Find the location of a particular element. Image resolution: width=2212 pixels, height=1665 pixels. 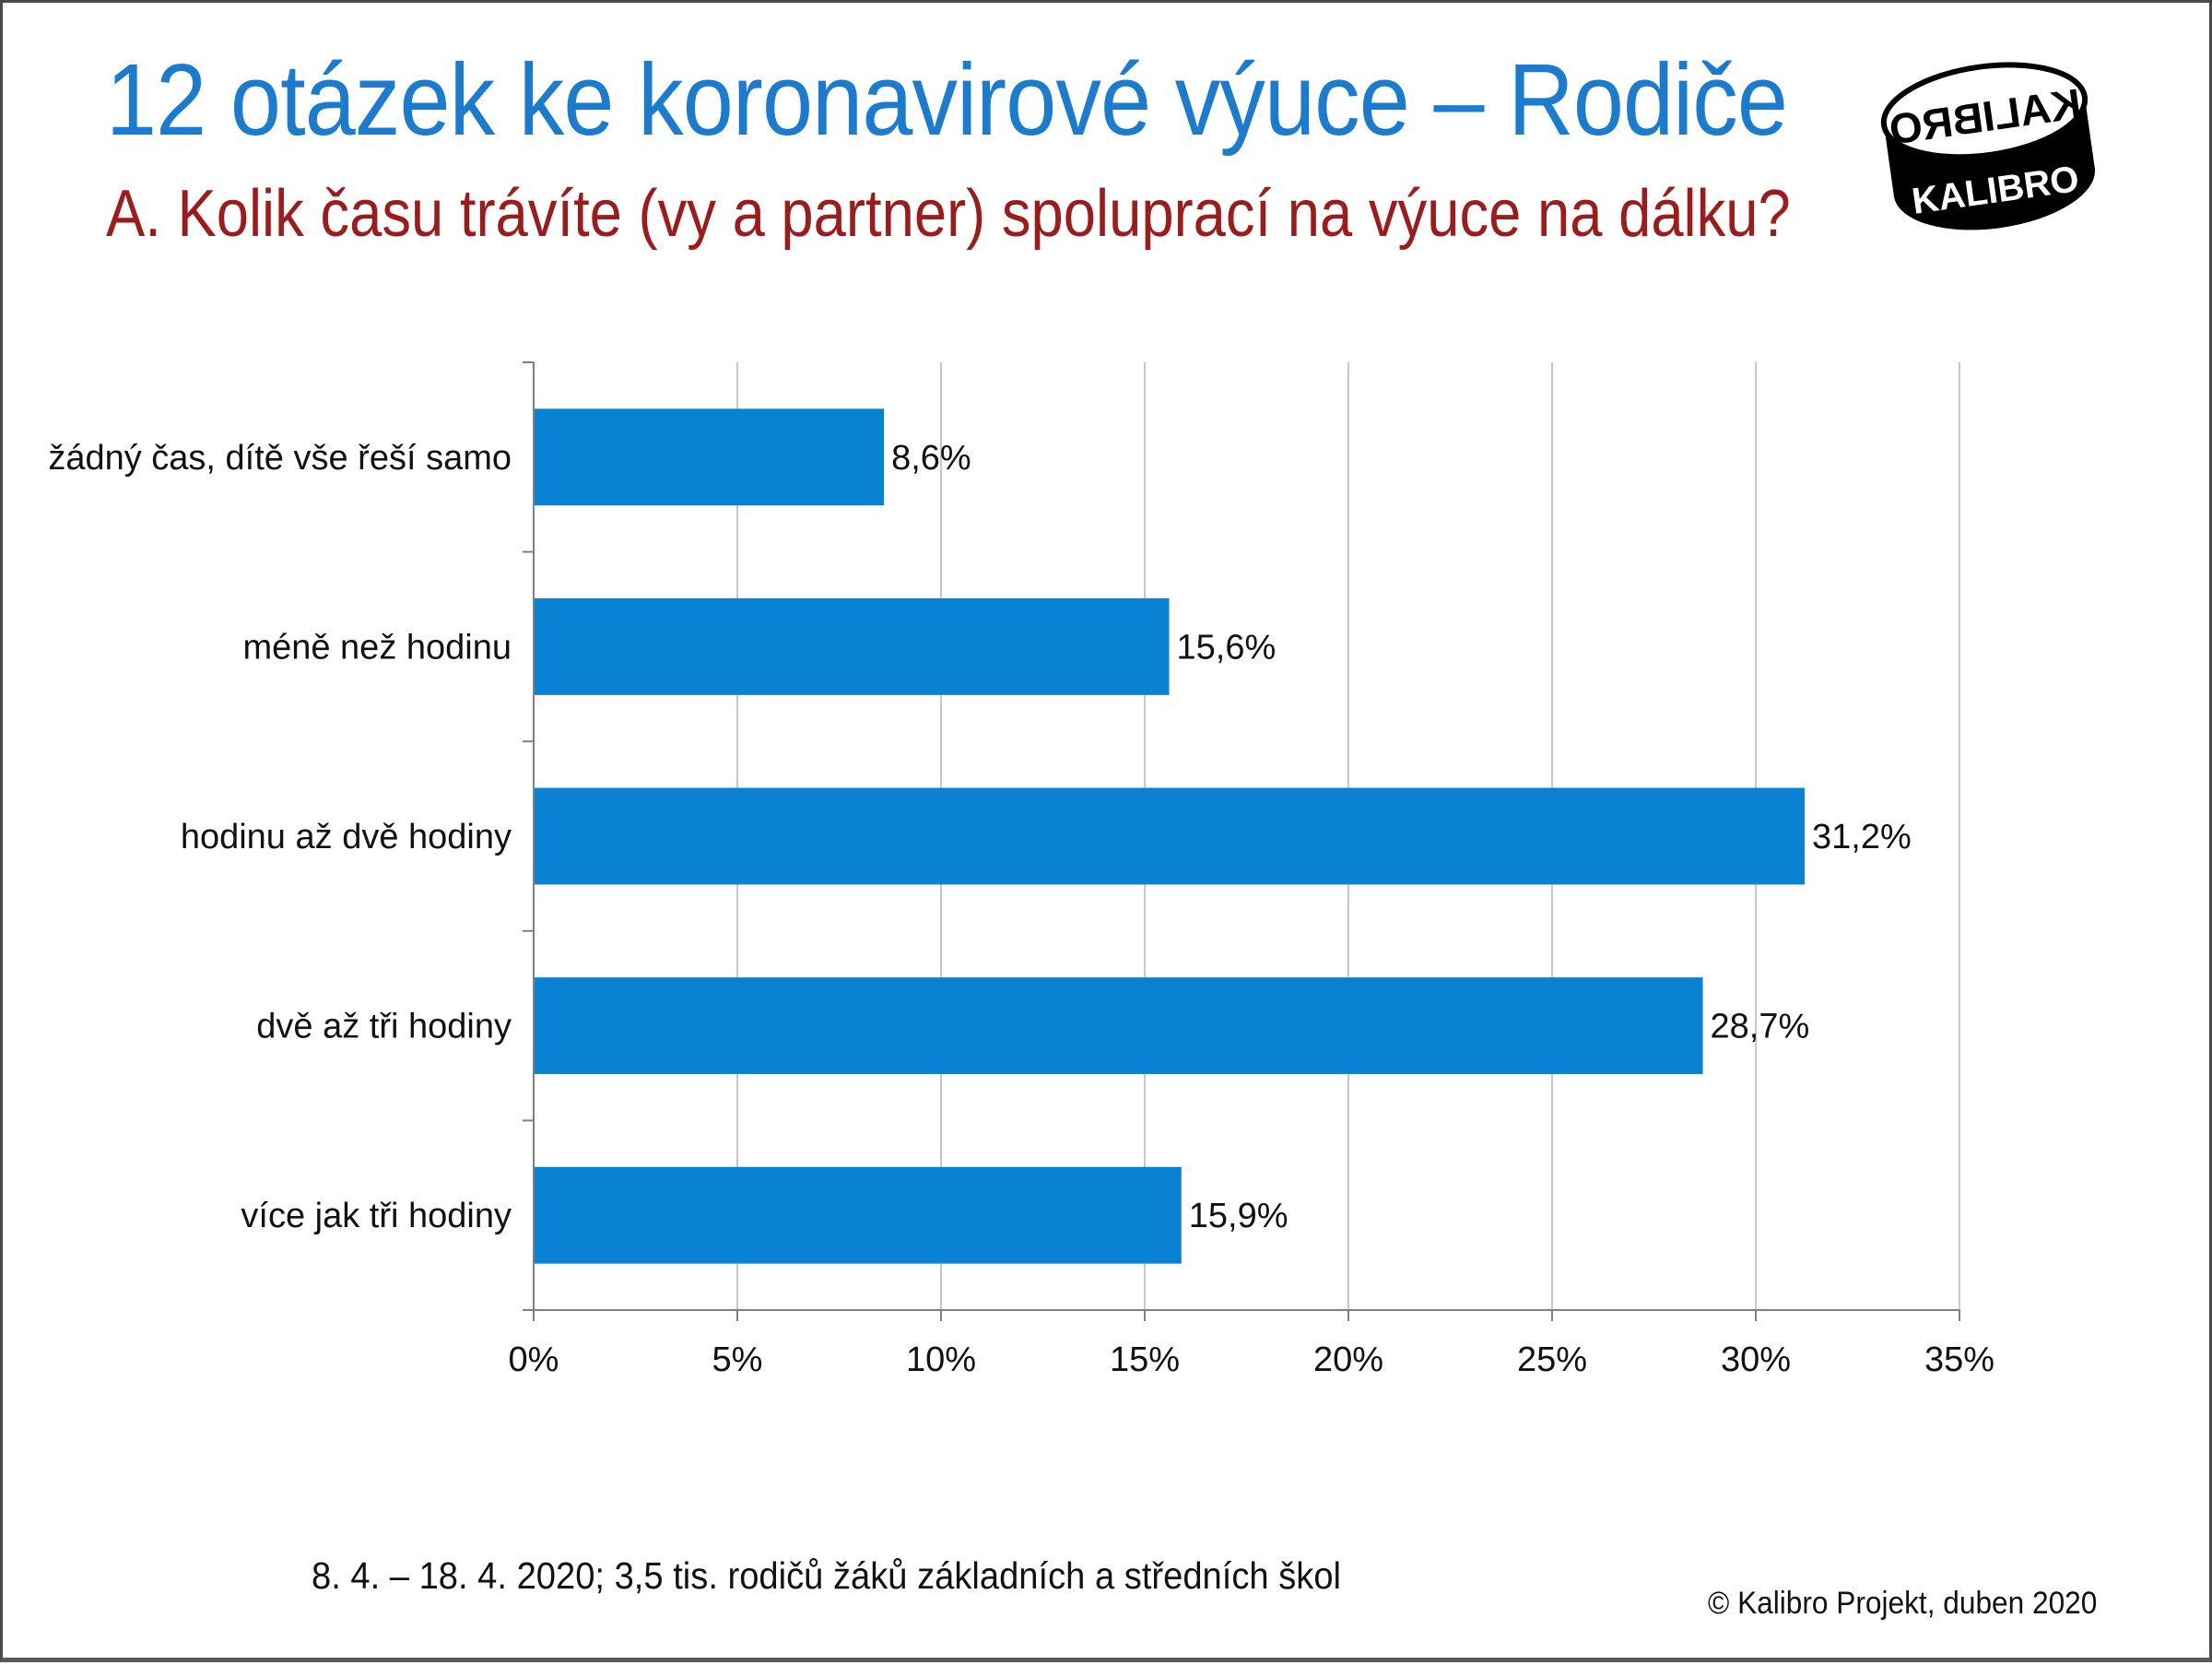

x-tick-label: 0% is located at coordinates (534, 1359).